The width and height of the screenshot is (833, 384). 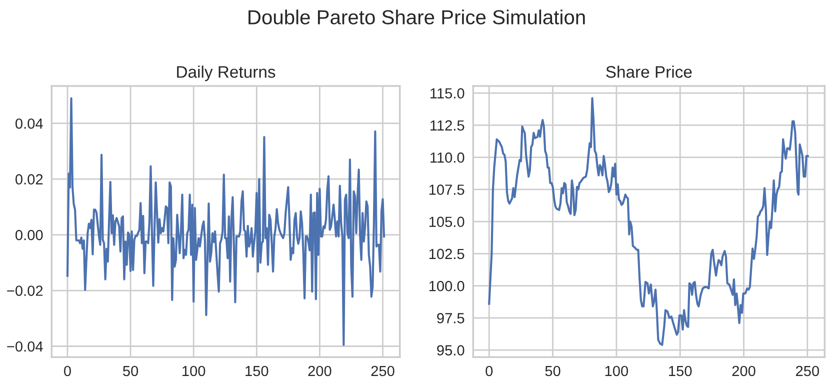 I want to click on y-tick-label: 105.0, so click(x=446, y=221).